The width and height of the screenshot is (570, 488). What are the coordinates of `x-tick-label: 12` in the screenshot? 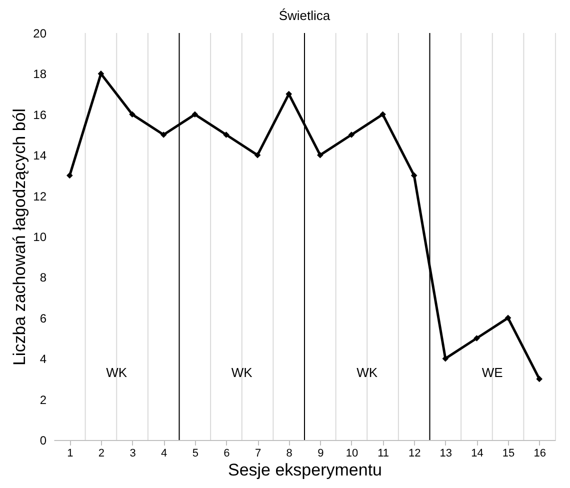 It's located at (414, 454).